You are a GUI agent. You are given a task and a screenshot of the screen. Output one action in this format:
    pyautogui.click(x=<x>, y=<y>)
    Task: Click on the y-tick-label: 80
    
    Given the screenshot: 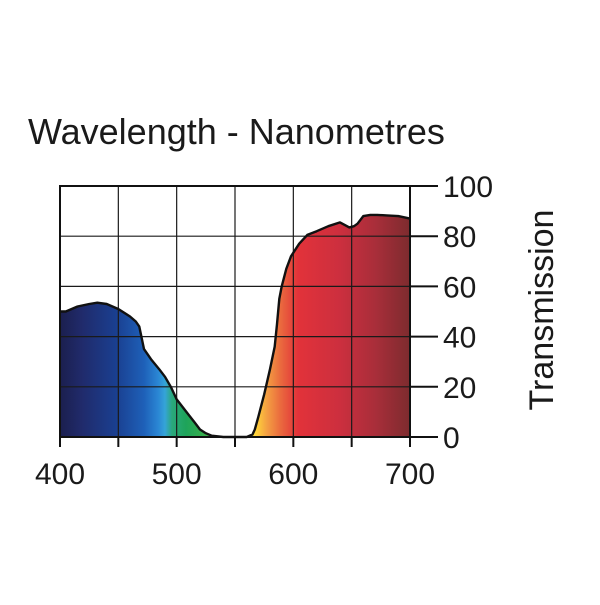 What is the action you would take?
    pyautogui.click(x=459, y=237)
    